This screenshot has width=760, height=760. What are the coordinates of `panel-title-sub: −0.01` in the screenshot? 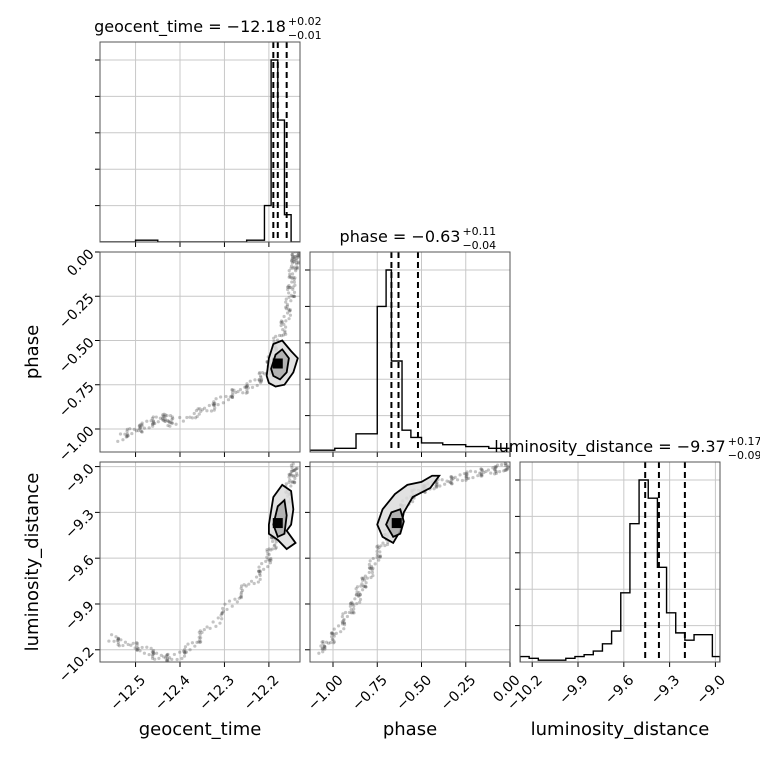 It's located at (305, 35).